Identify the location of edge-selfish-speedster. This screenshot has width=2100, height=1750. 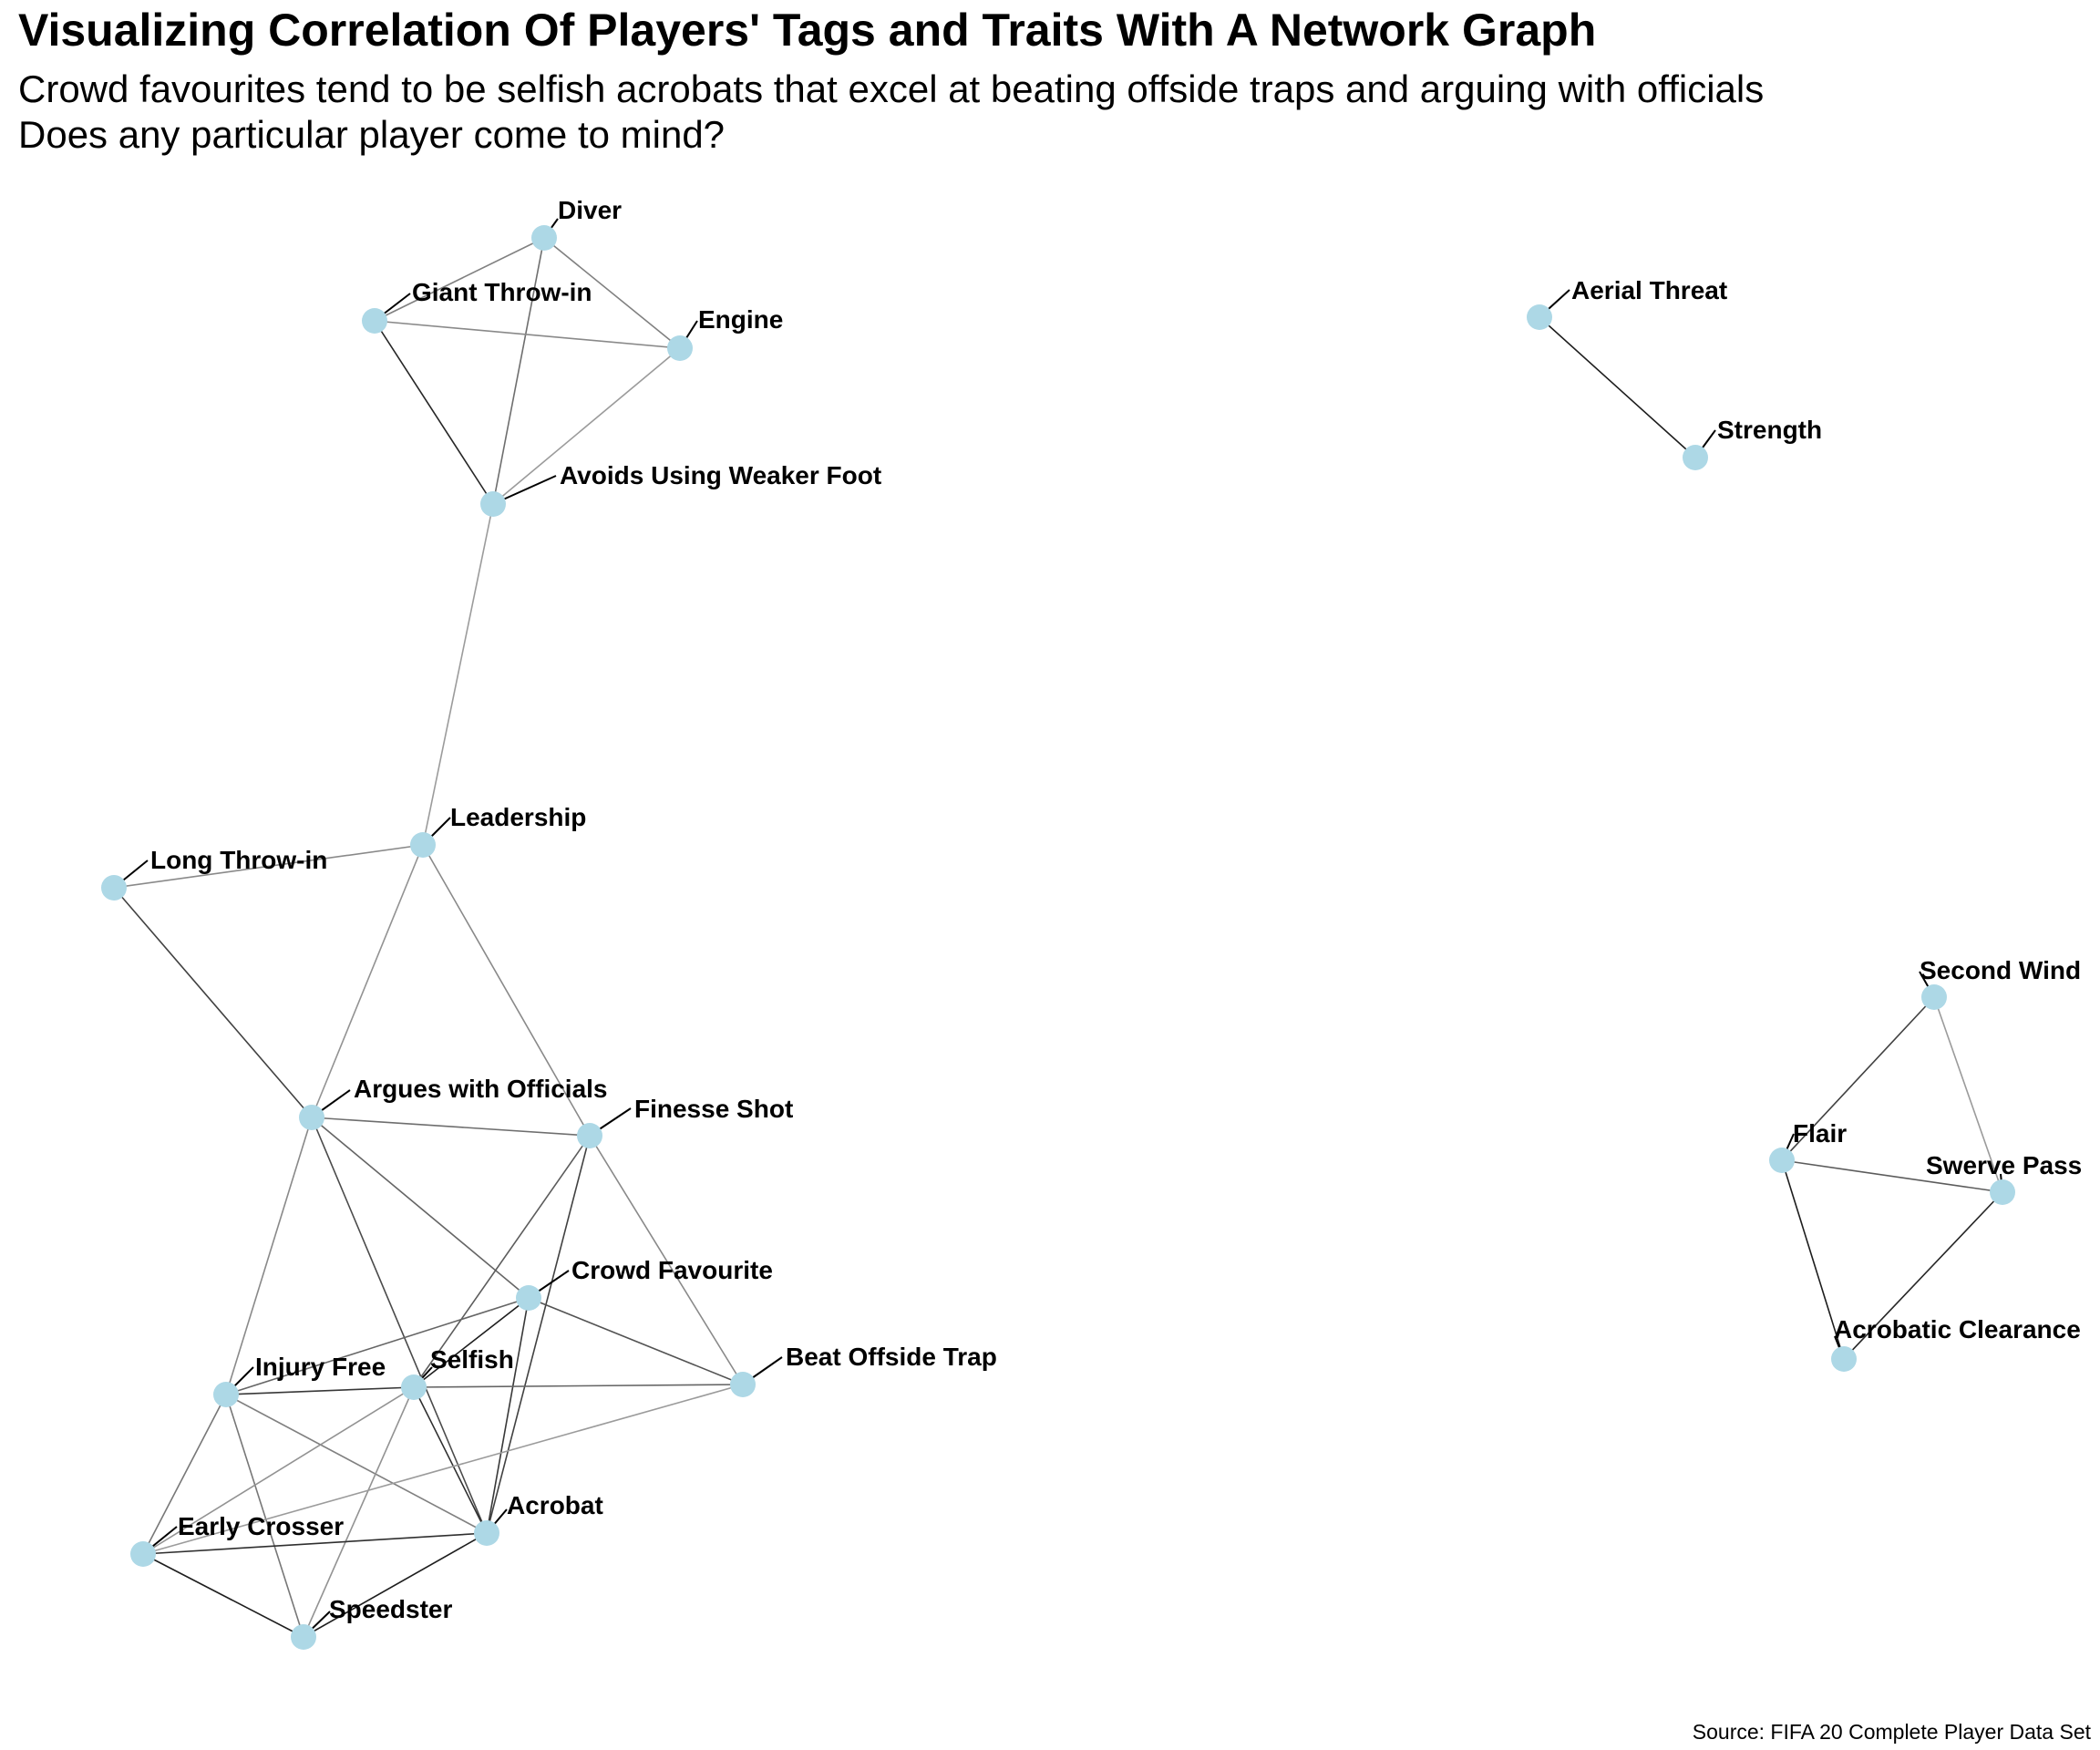
(359, 1512).